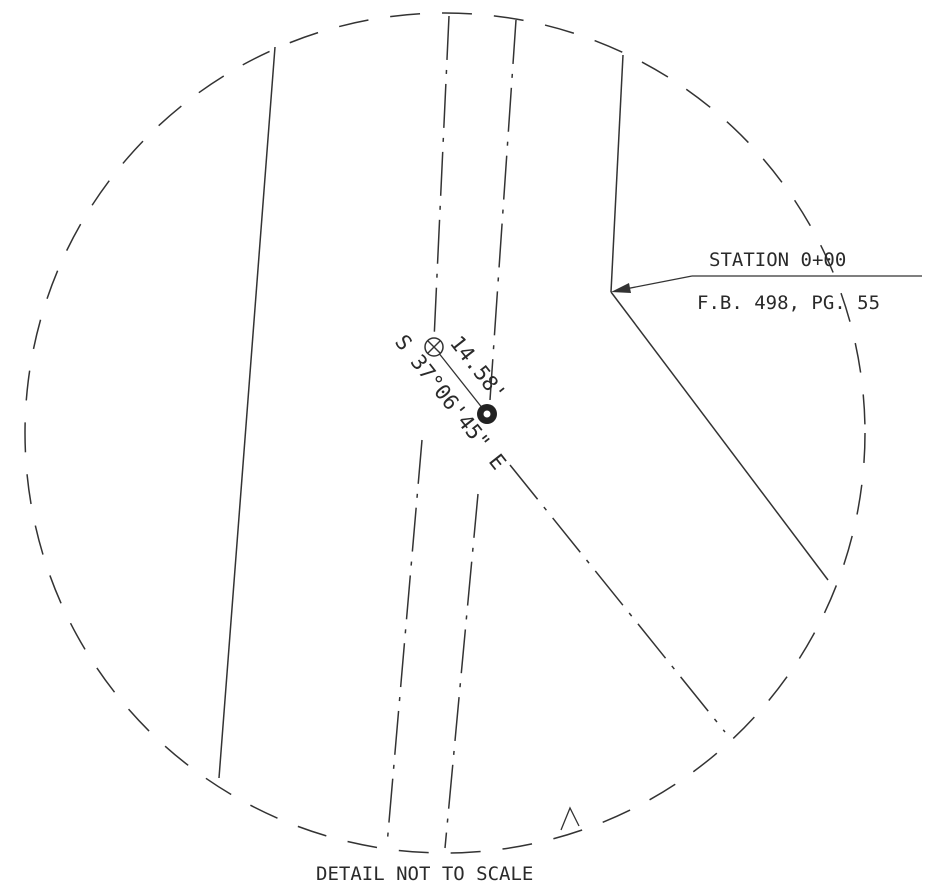  Describe the element at coordinates (424, 874) in the screenshot. I see `footer-note: DETAIL NOT TO SCALE` at that location.